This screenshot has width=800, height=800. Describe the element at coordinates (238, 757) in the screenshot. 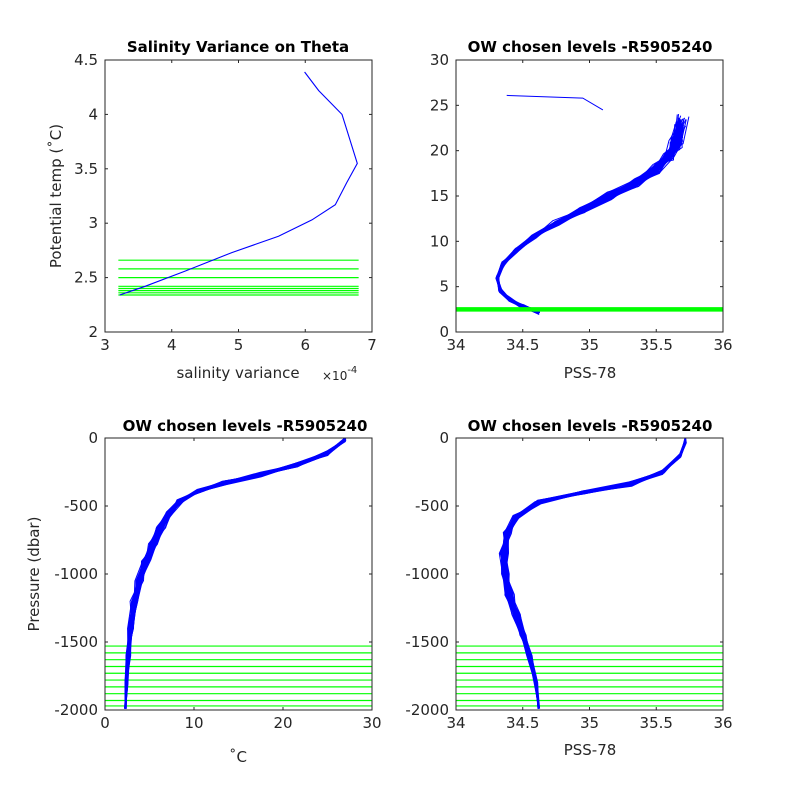

I see `x-axis-label: ˚C` at that location.